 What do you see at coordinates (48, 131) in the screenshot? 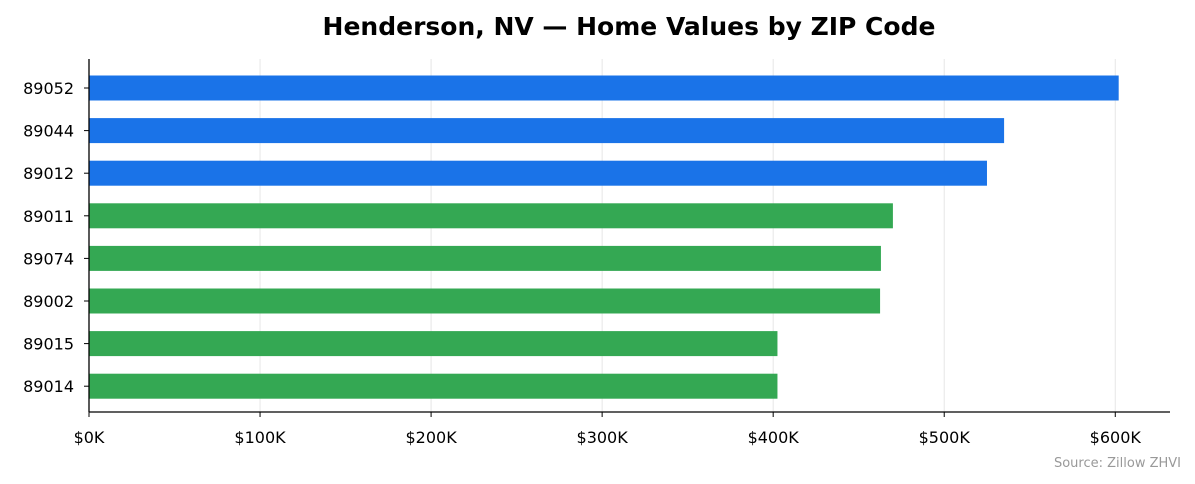
I see `y-tick-label: 89044` at bounding box center [48, 131].